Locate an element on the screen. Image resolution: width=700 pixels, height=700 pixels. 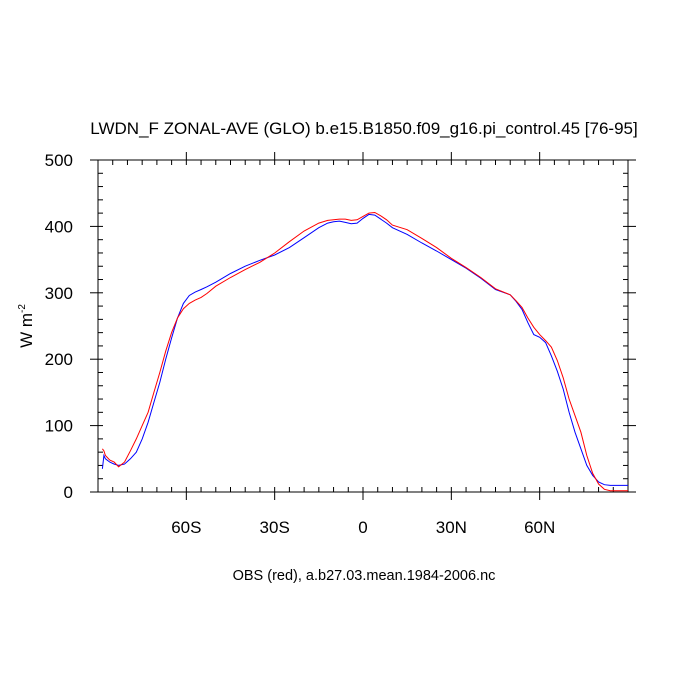
y-axis-label: W m-2 is located at coordinates (26, 326).